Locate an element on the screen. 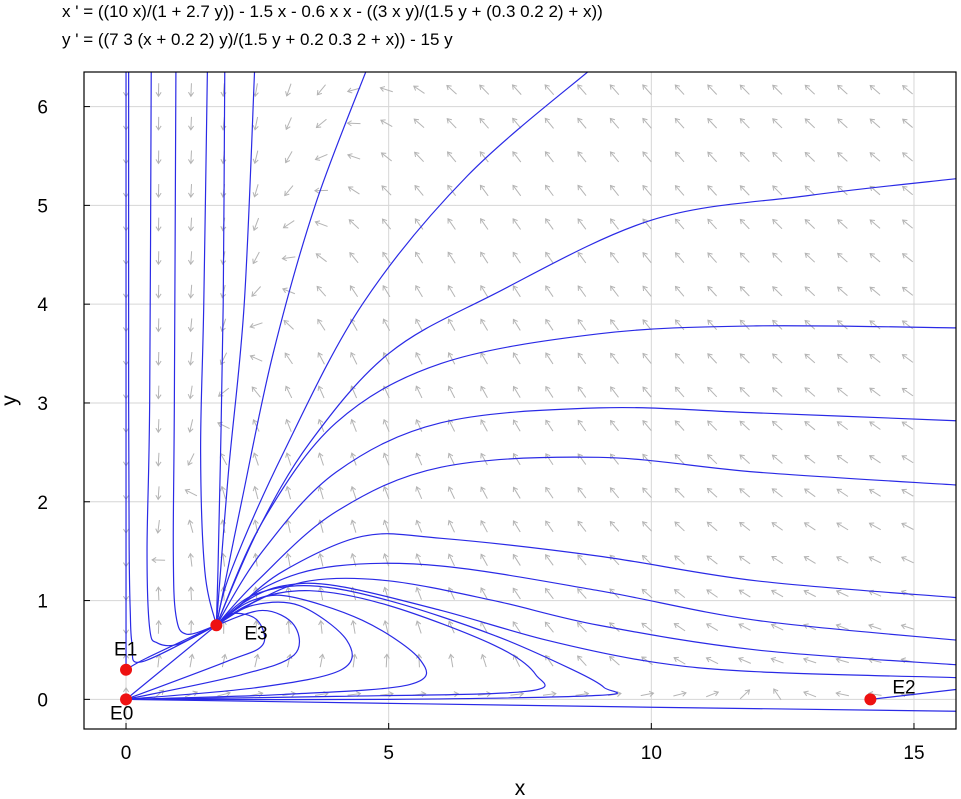  x-axis-label: x is located at coordinates (520, 788).